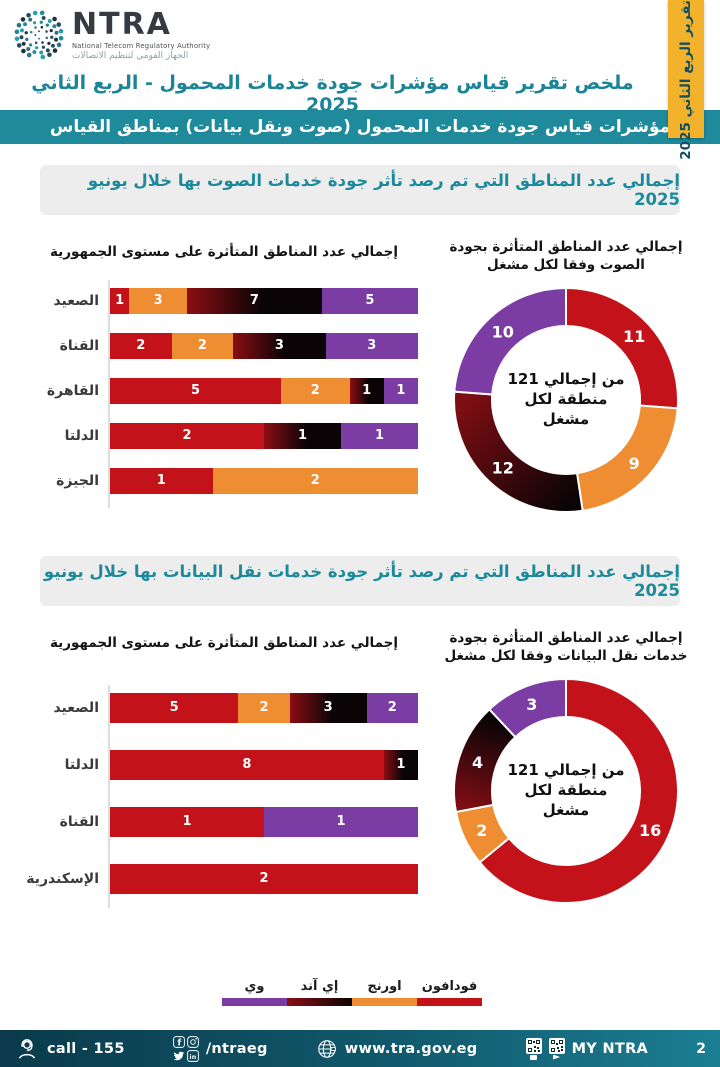 Image resolution: width=720 pixels, height=1067 pixels. I want to click on headset-agent-icon, so click(27, 1048).